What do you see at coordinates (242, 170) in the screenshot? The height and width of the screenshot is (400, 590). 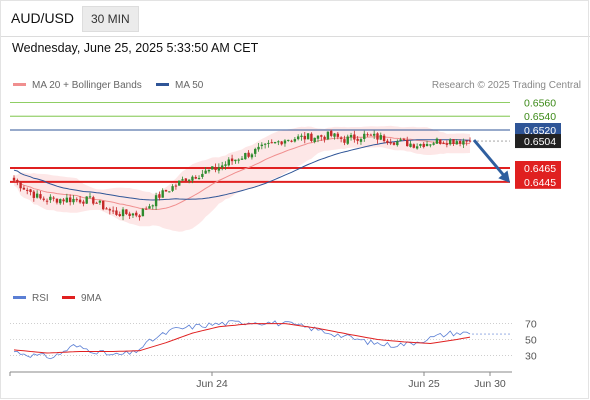 I see `ma50-line` at bounding box center [242, 170].